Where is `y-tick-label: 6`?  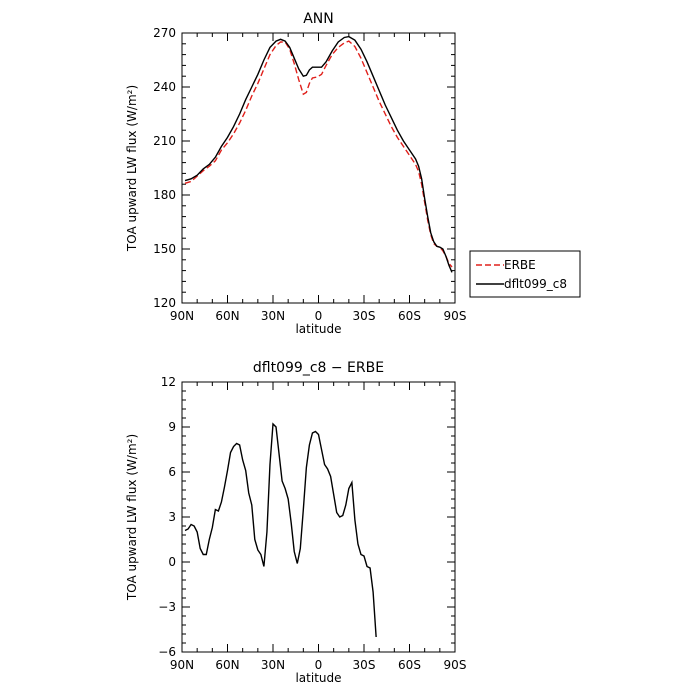 y-tick-label: 6 is located at coordinates (172, 472).